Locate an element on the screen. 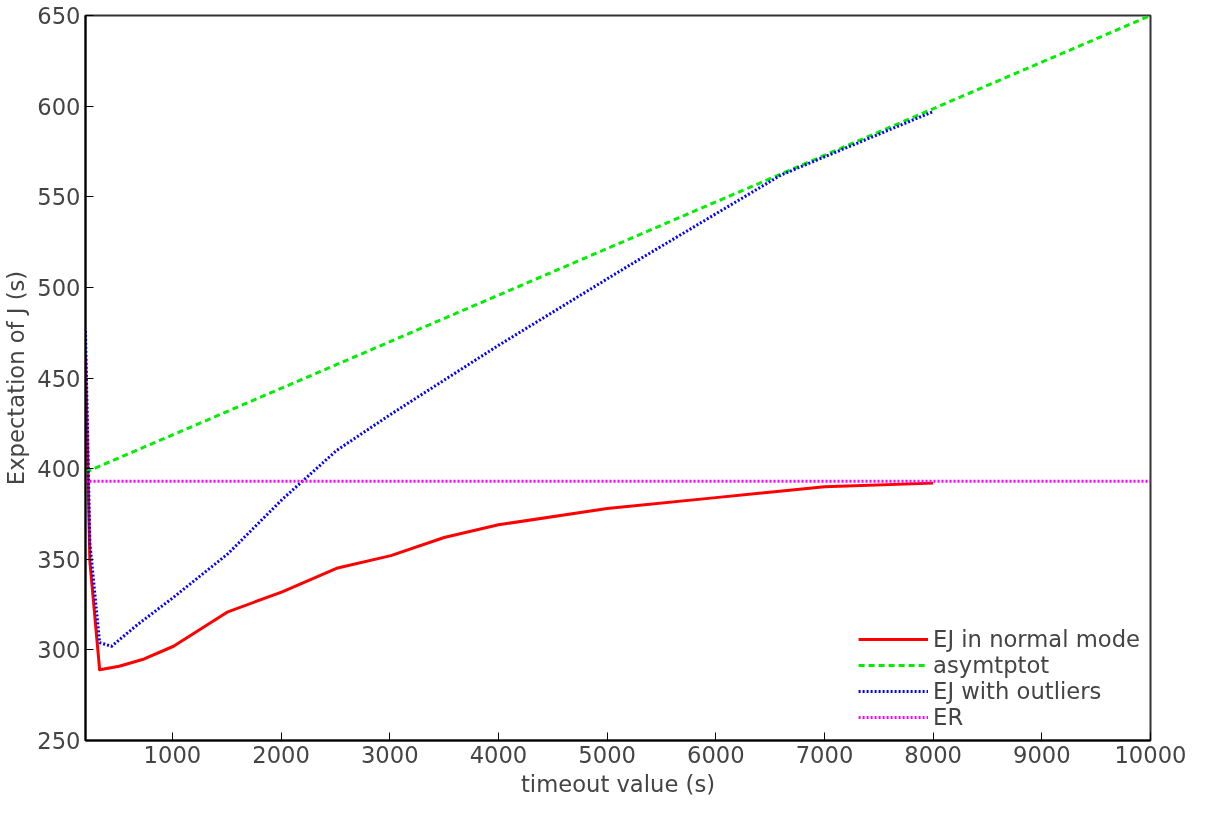 This screenshot has height=826, width=1206. x-tick-label: 7000 is located at coordinates (824, 754).